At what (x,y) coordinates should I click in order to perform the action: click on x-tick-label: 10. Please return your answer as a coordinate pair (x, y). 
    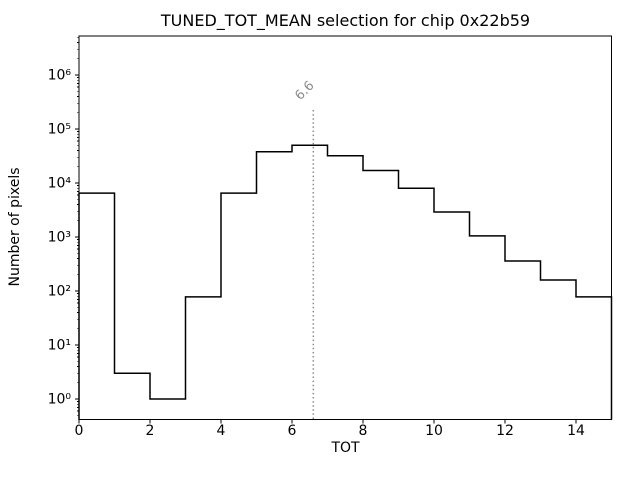
    Looking at the image, I should click on (434, 431).